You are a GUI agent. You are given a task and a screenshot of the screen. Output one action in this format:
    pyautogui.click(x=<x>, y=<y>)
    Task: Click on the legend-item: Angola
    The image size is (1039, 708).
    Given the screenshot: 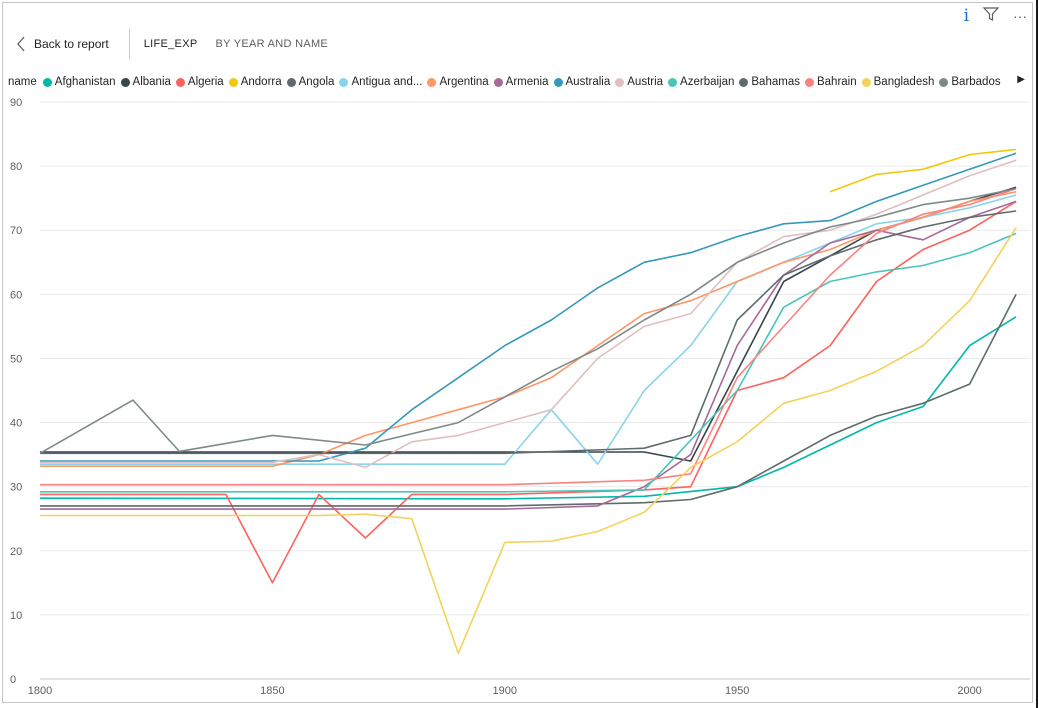 What is the action you would take?
    pyautogui.click(x=310, y=82)
    